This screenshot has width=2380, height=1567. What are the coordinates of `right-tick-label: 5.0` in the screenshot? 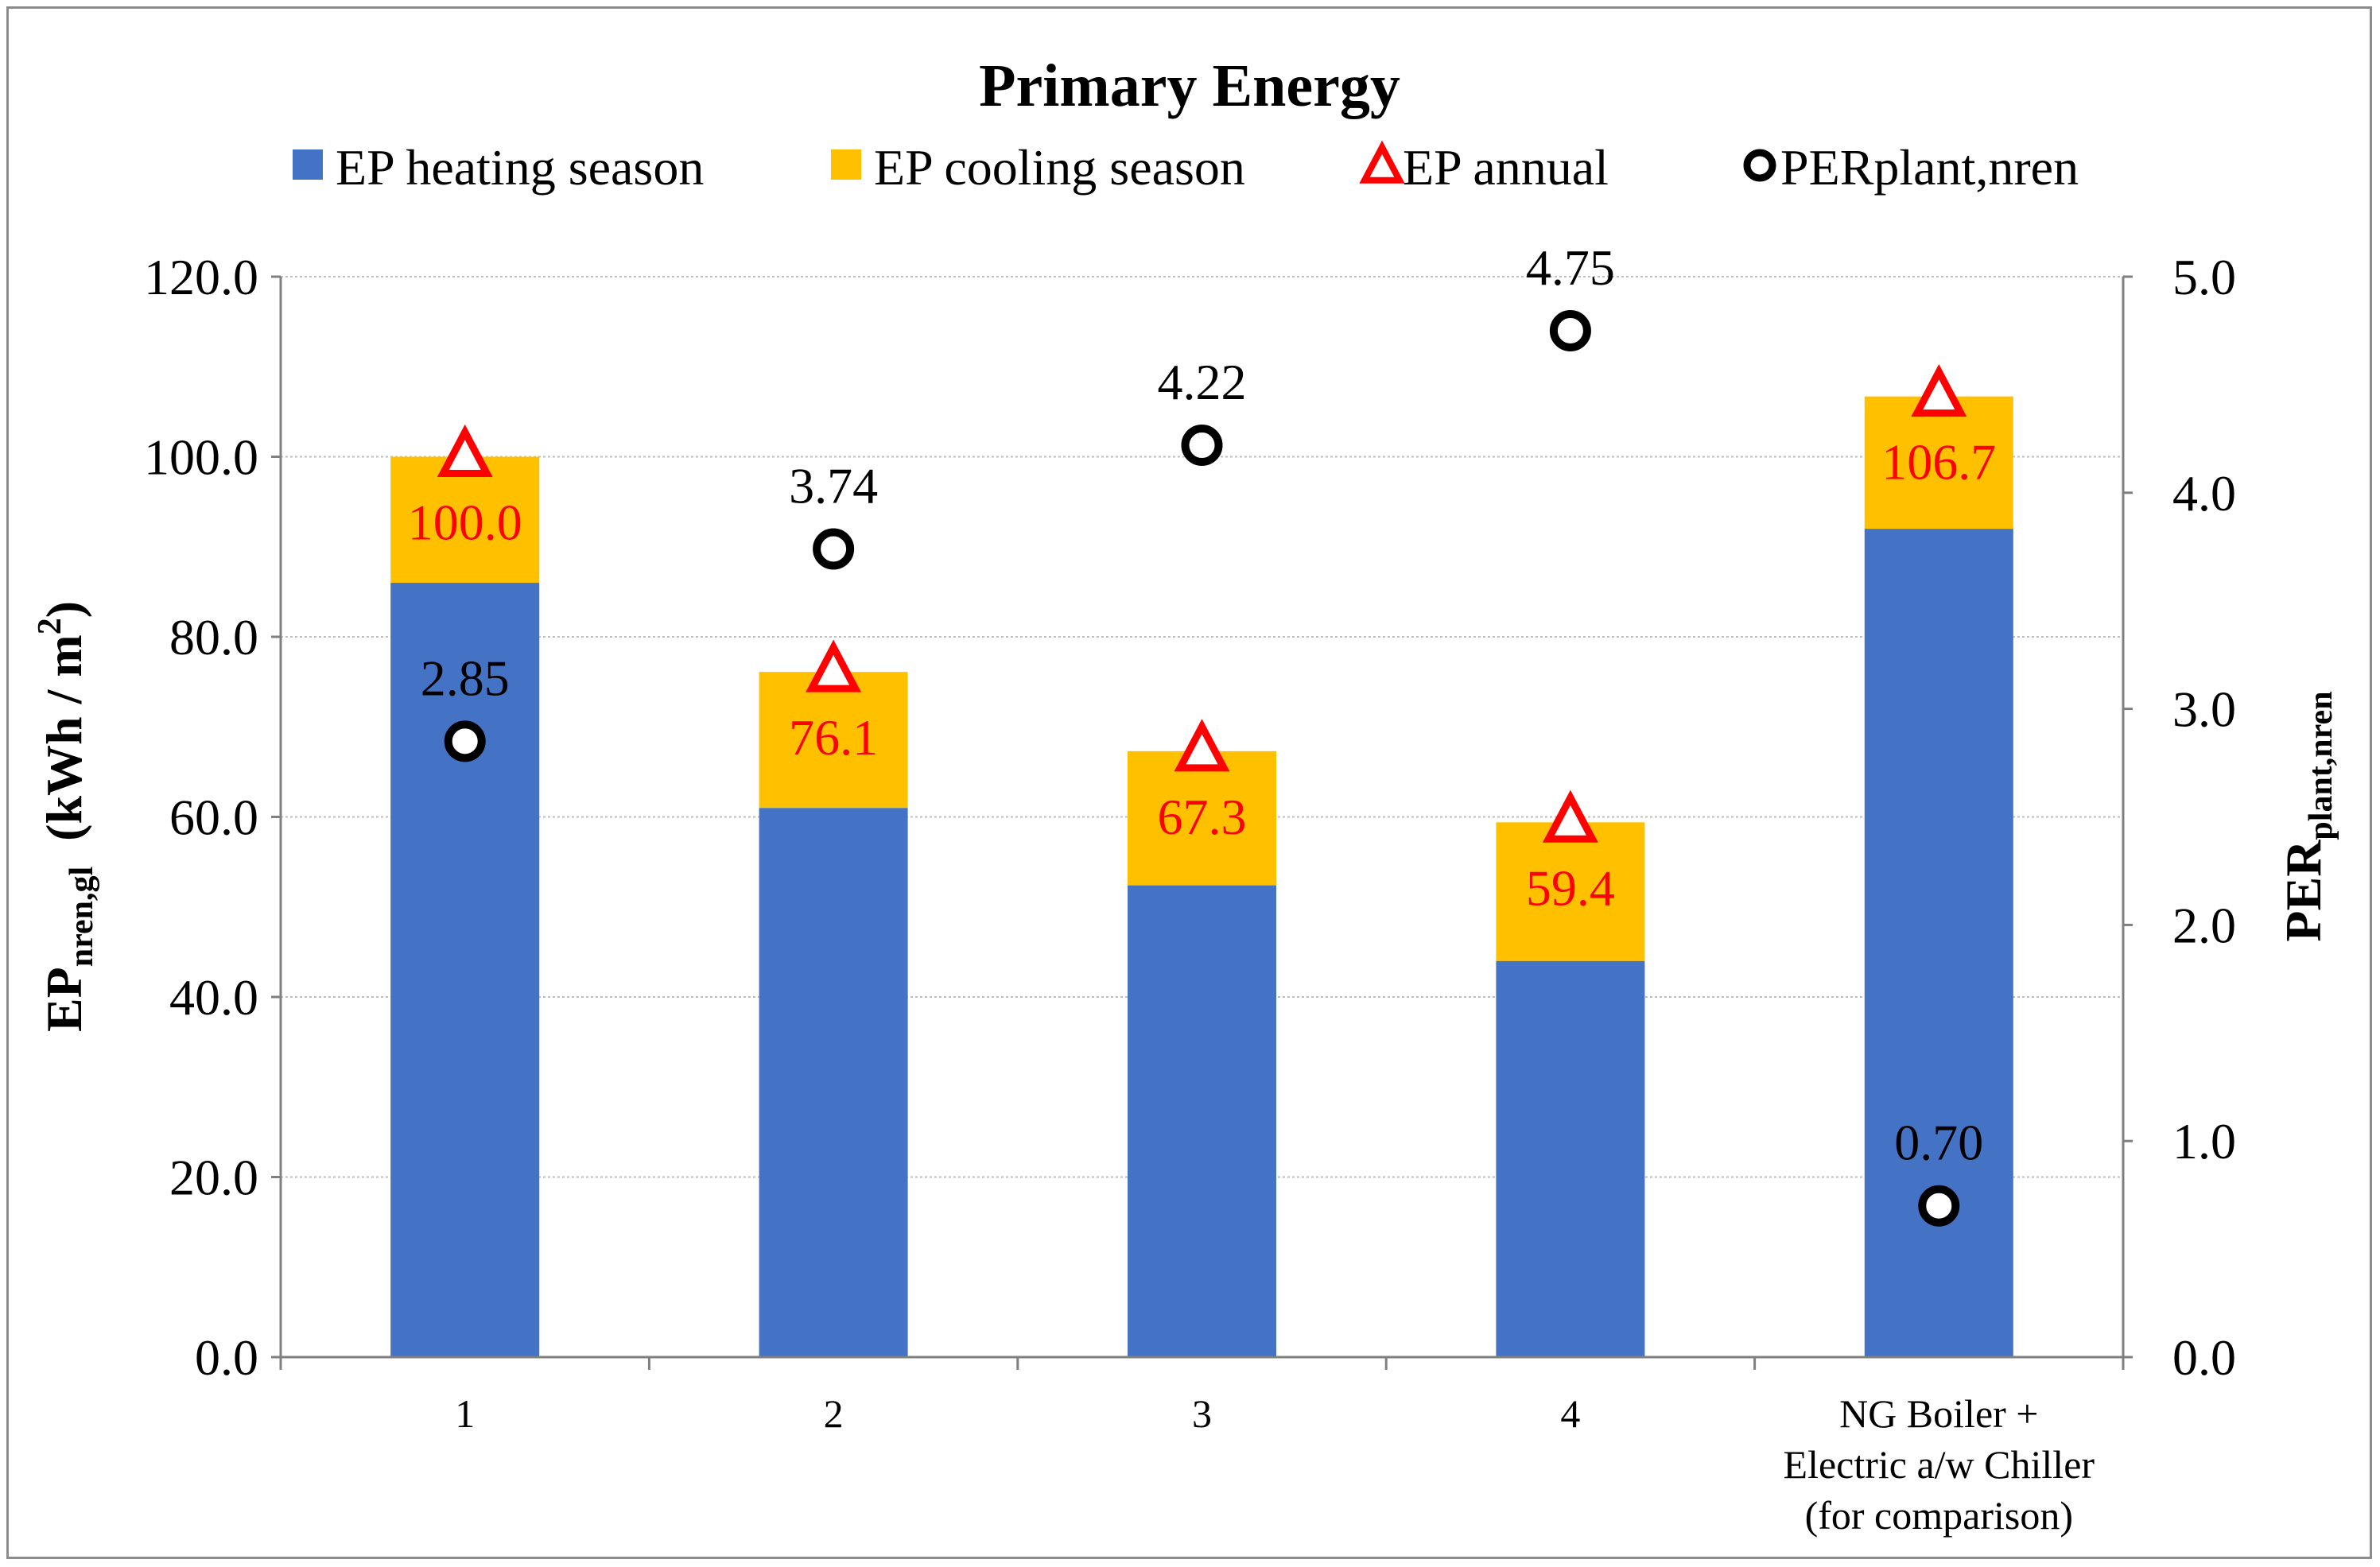 It's located at (2204, 277).